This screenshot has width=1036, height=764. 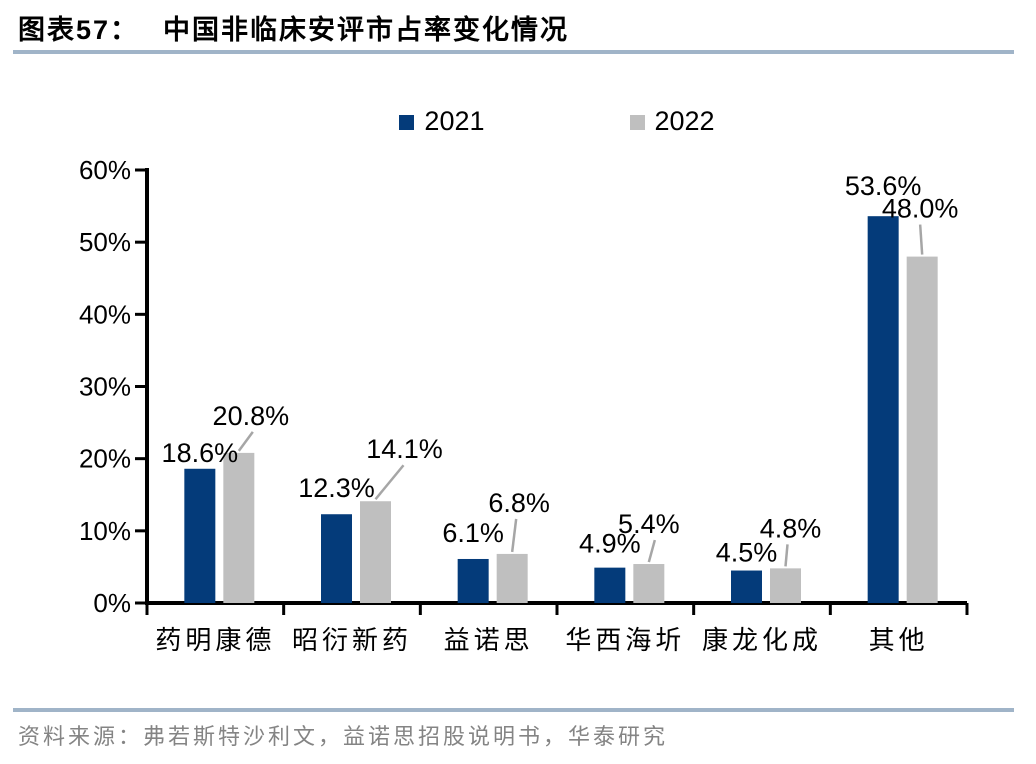 I want to click on value-label-2021-1: 12.3%, so click(x=336, y=488).